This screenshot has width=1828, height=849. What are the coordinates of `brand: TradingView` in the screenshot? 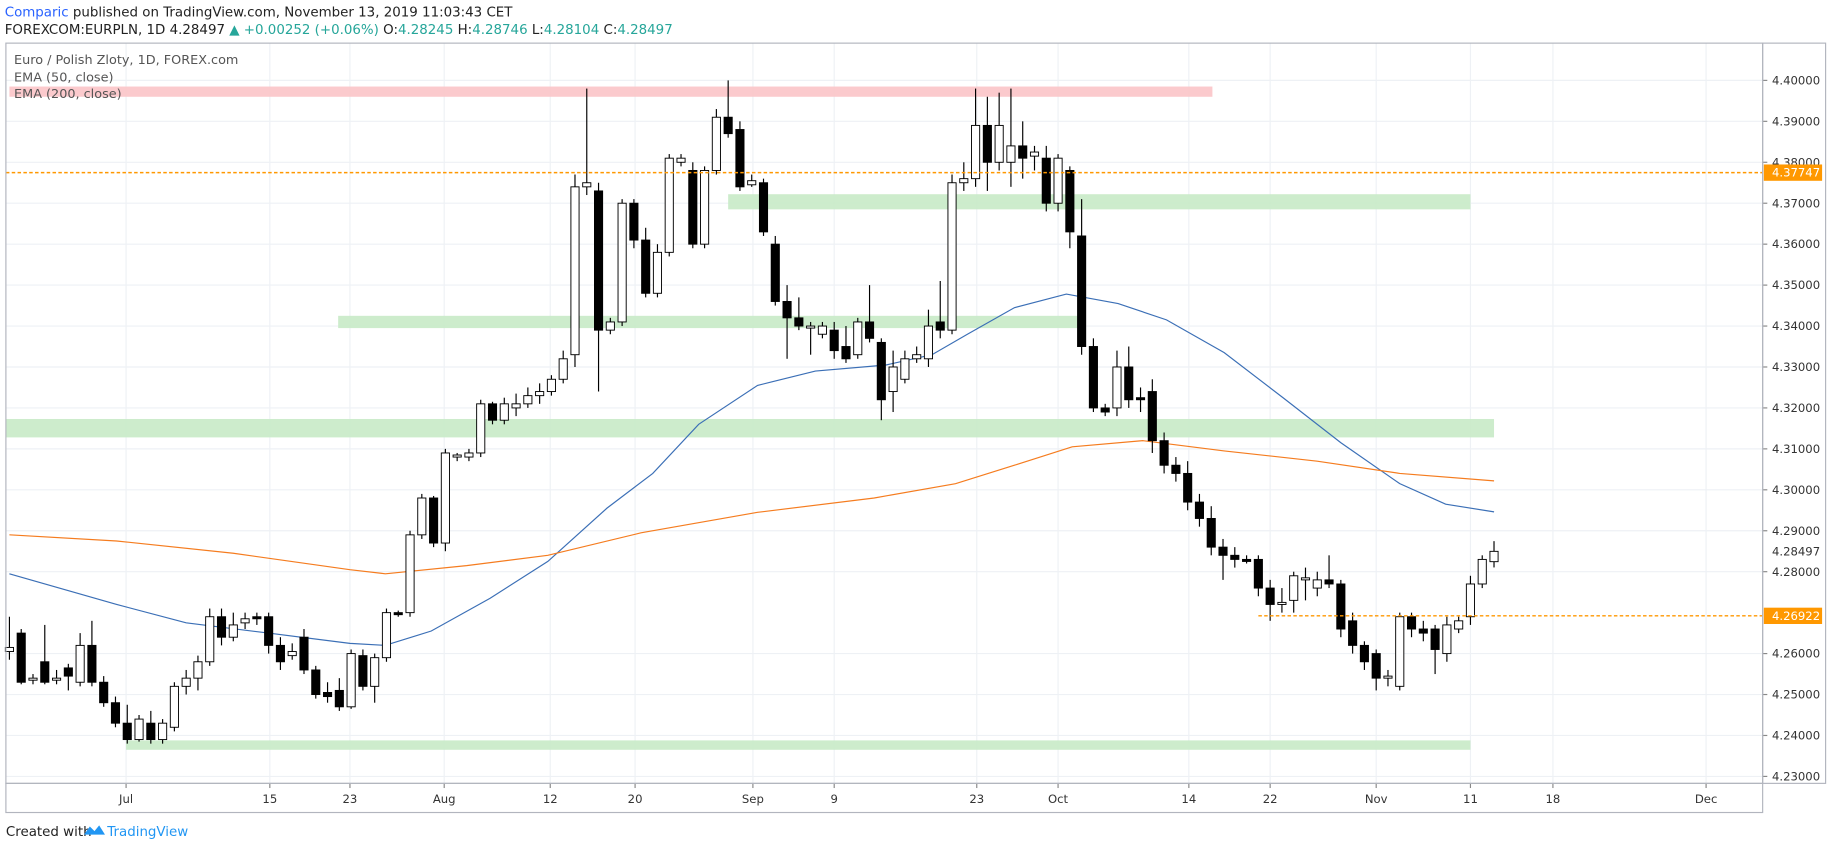 It's located at (147, 832).